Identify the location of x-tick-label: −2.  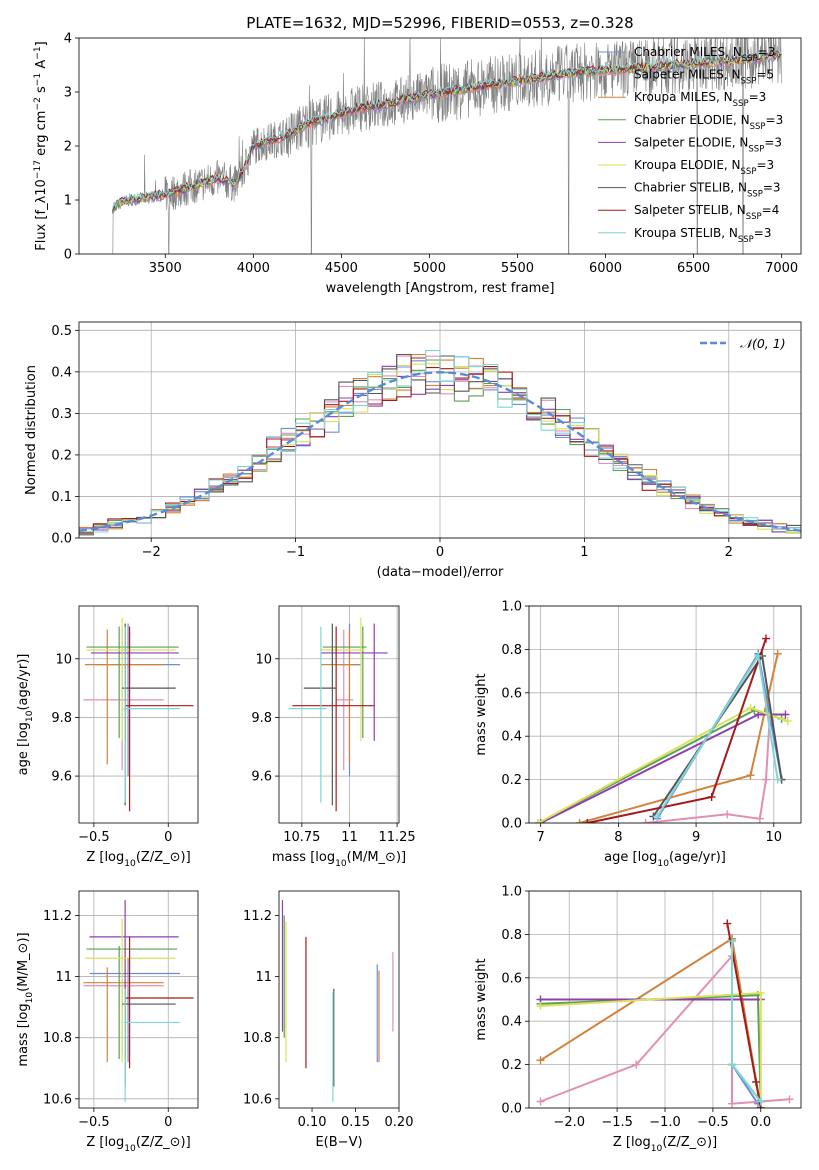
(151, 552).